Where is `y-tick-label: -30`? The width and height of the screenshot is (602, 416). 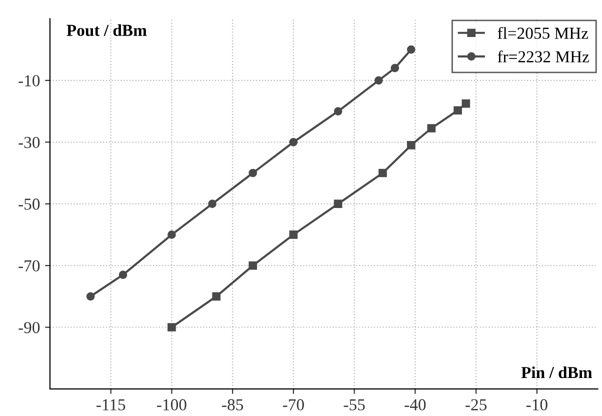
y-tick-label: -30 is located at coordinates (29, 142).